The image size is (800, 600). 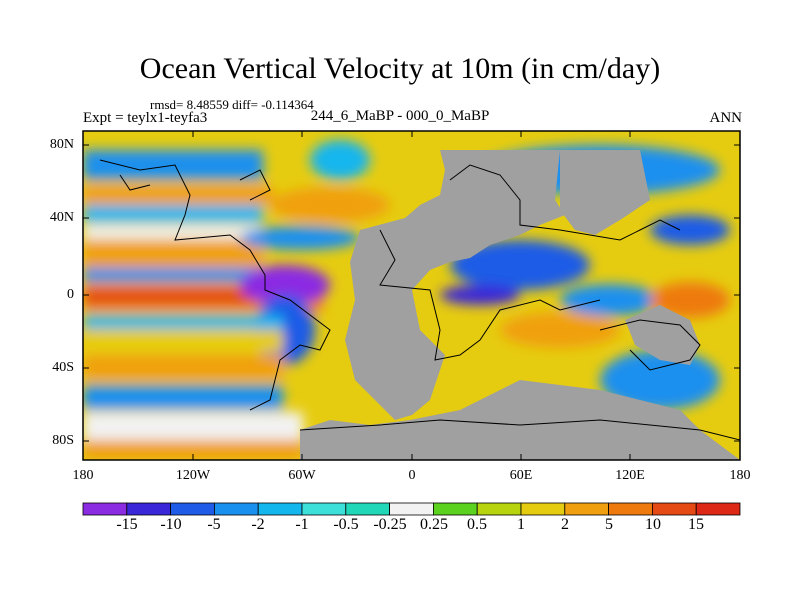 I want to click on field-epac-purple, so click(x=285, y=285).